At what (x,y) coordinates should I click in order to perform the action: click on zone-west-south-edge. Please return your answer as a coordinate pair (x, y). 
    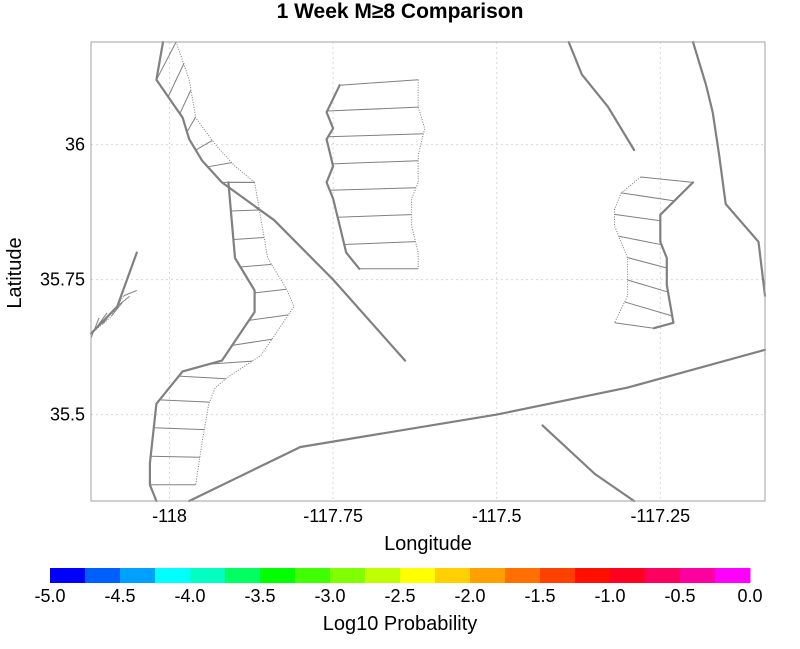
    Looking at the image, I should click on (245, 333).